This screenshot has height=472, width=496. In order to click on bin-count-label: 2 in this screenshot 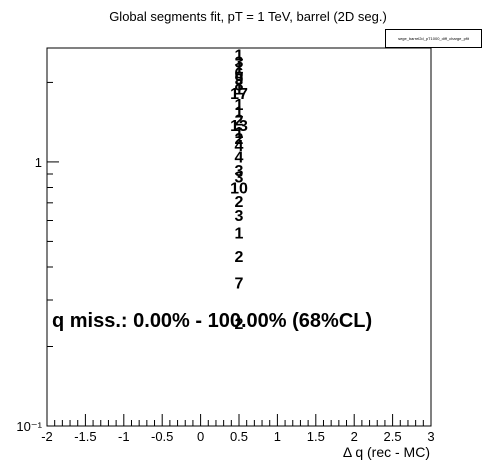, I will do `click(239, 257)`.